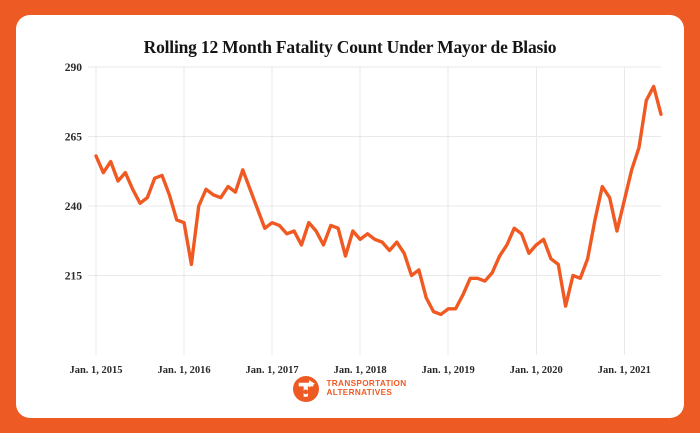 This screenshot has height=433, width=700. I want to click on x-axis-tick-label: Jan. 1, 2018, so click(360, 370).